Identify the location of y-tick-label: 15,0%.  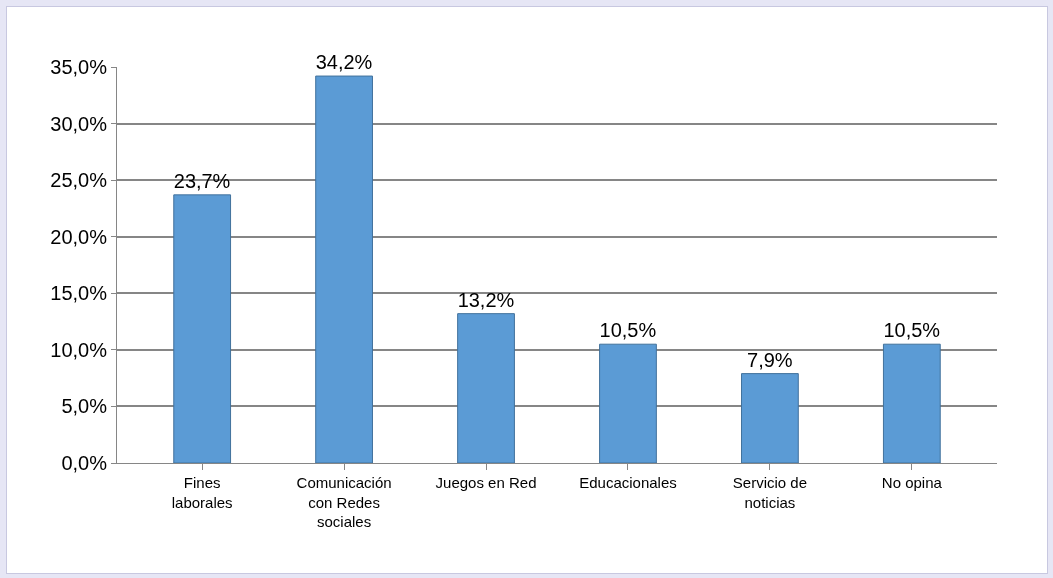
(79, 293).